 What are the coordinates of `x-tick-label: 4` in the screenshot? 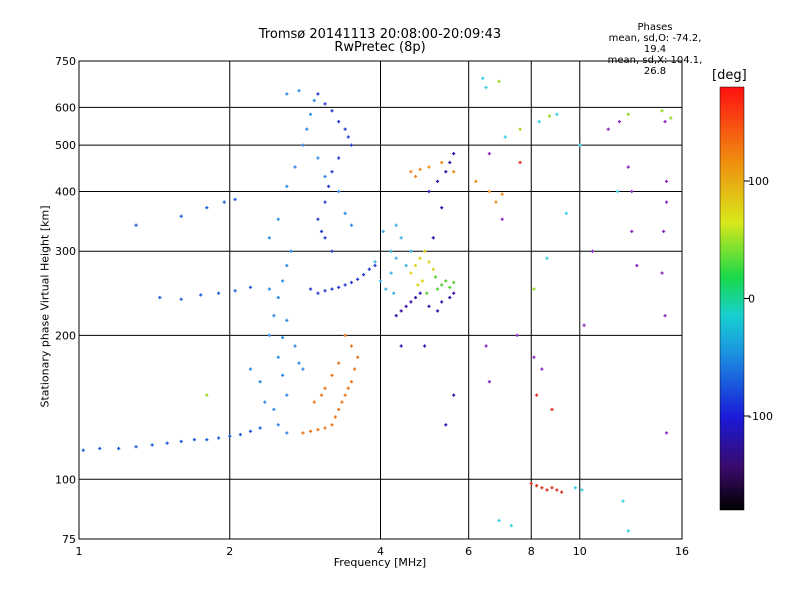 It's located at (380, 551).